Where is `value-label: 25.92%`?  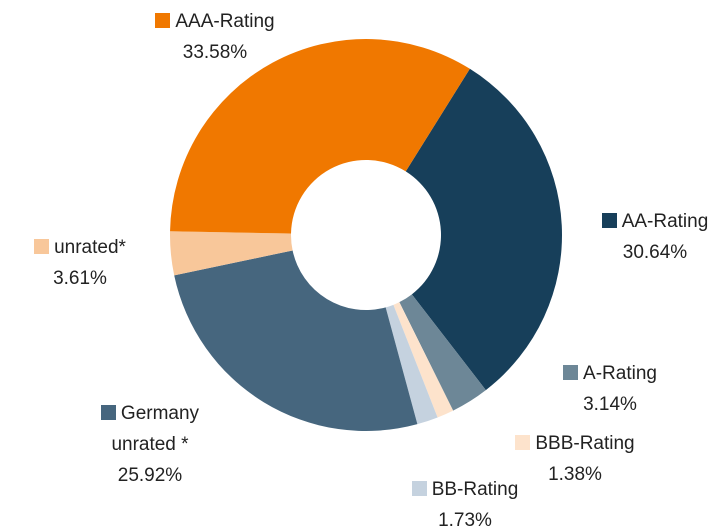
value-label: 25.92% is located at coordinates (150, 475).